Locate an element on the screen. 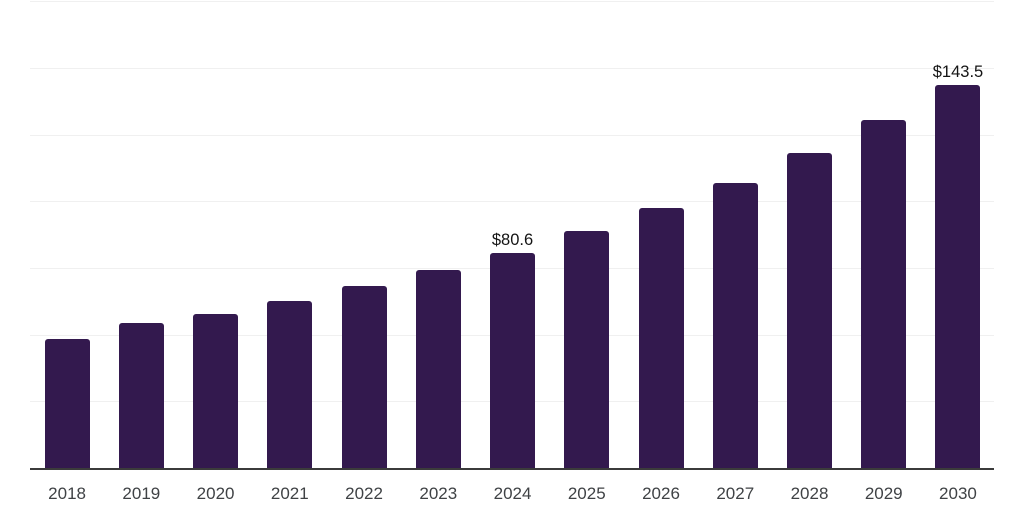 This screenshot has width=1024, height=512. x-tick-2029: 2029 is located at coordinates (883, 493).